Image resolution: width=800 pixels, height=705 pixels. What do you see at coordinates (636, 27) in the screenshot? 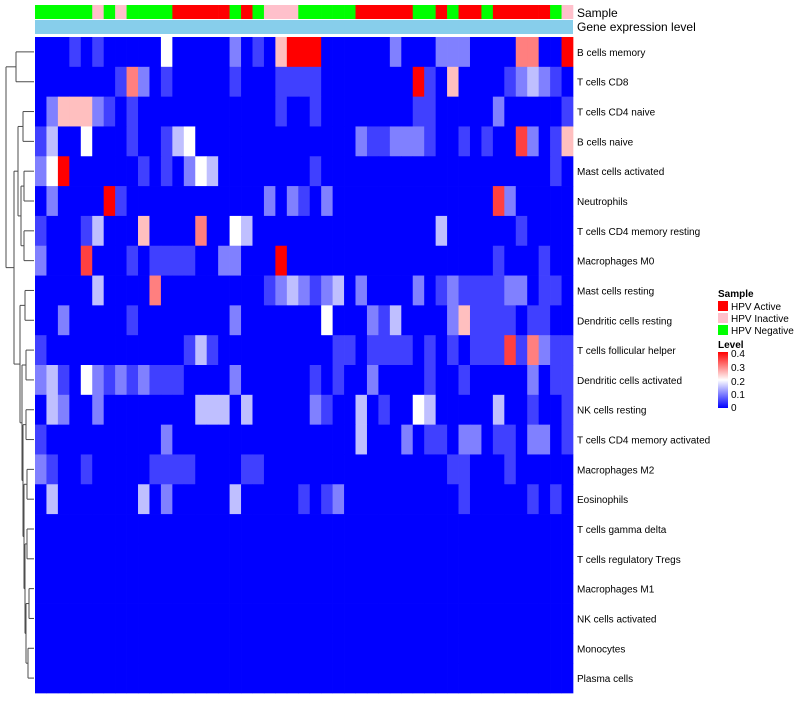
I see `gene-expression-label: Gene expression level` at bounding box center [636, 27].